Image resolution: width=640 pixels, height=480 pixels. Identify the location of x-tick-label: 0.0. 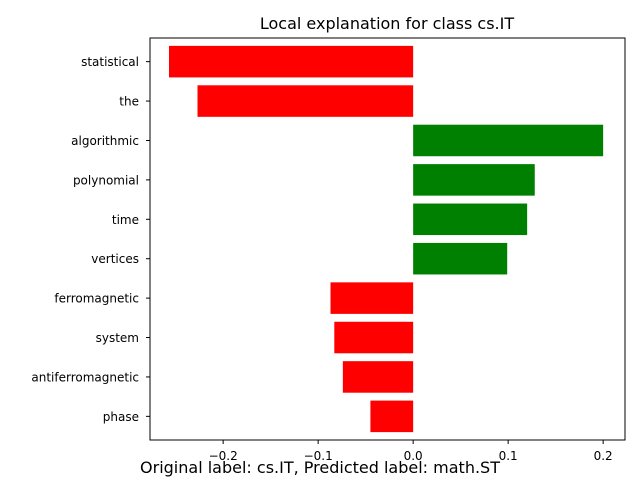
(413, 456).